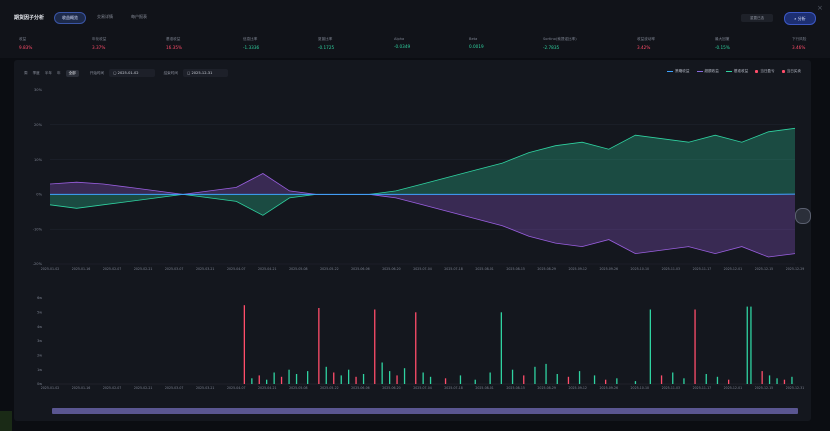 The image size is (830, 431). I want to click on bar-y-tick-label: 4w, so click(39, 327).